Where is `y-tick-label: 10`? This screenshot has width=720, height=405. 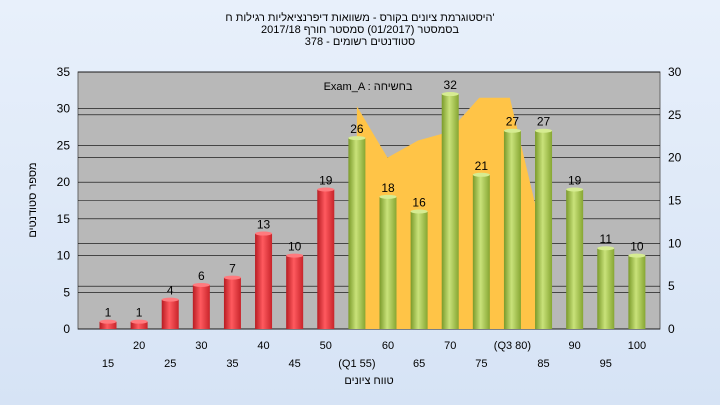
y-tick-label: 10 is located at coordinates (64, 256).